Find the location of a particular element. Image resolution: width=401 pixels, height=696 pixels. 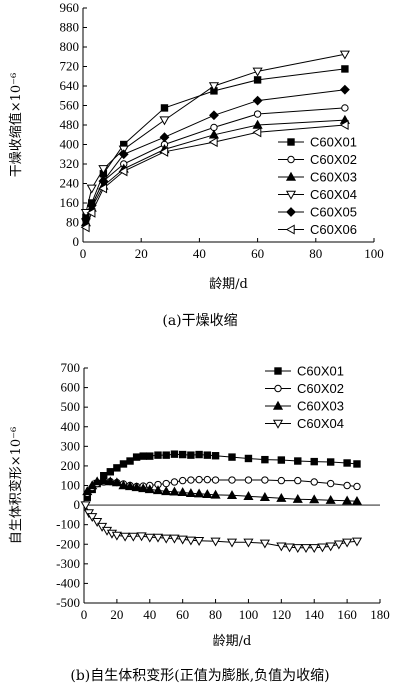

y-tick-label: 160 is located at coordinates (70, 202).